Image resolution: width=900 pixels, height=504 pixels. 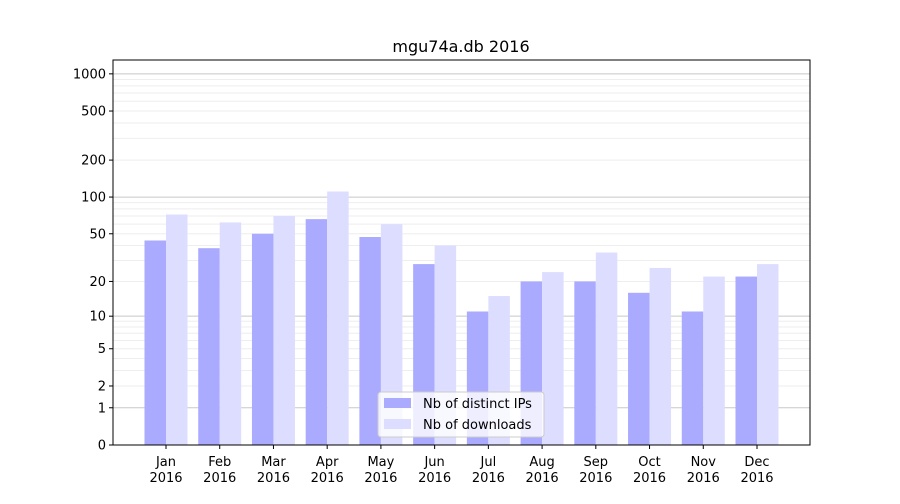 What do you see at coordinates (327, 462) in the screenshot?
I see `x-tick-label-month: Apr` at bounding box center [327, 462].